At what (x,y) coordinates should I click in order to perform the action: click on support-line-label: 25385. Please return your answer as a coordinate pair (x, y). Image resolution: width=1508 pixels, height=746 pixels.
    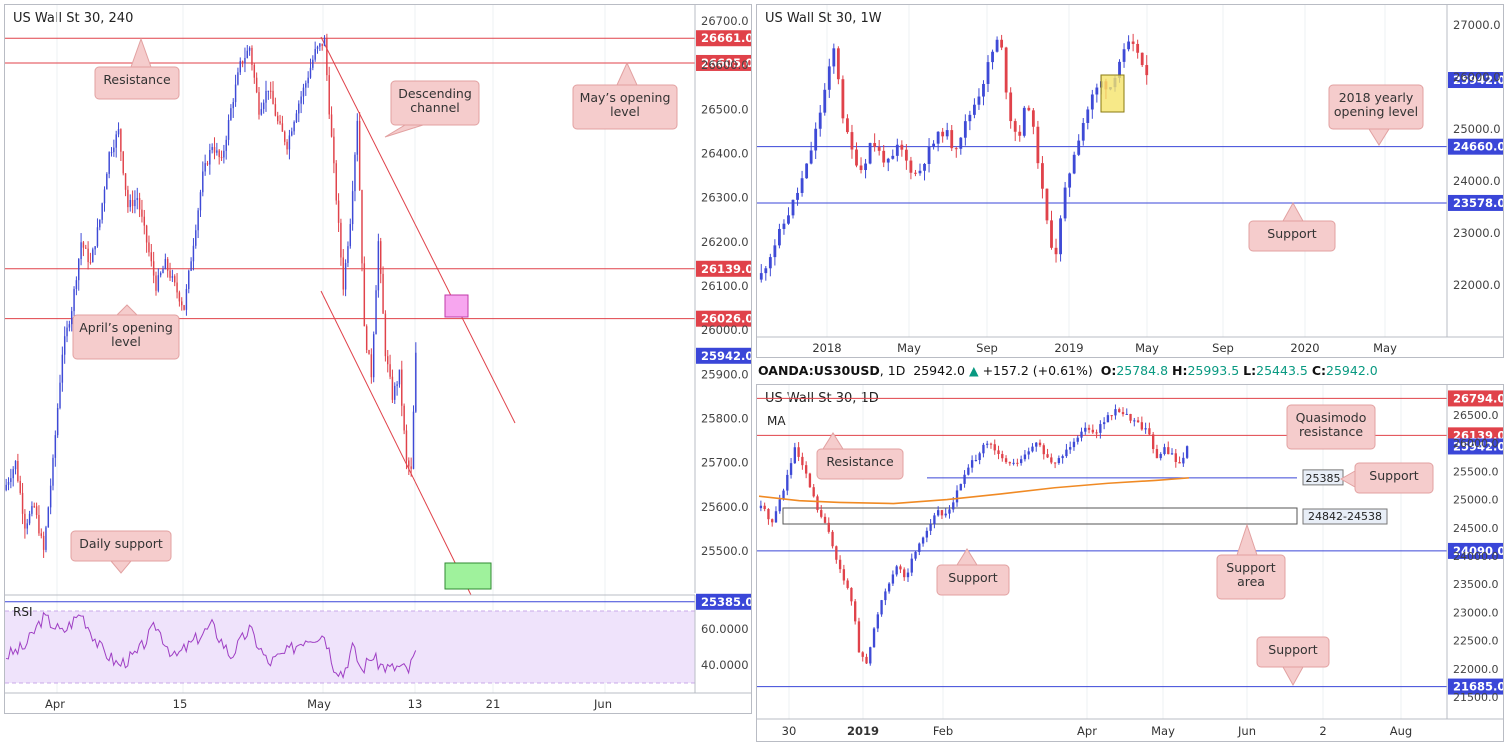
    Looking at the image, I should click on (1323, 478).